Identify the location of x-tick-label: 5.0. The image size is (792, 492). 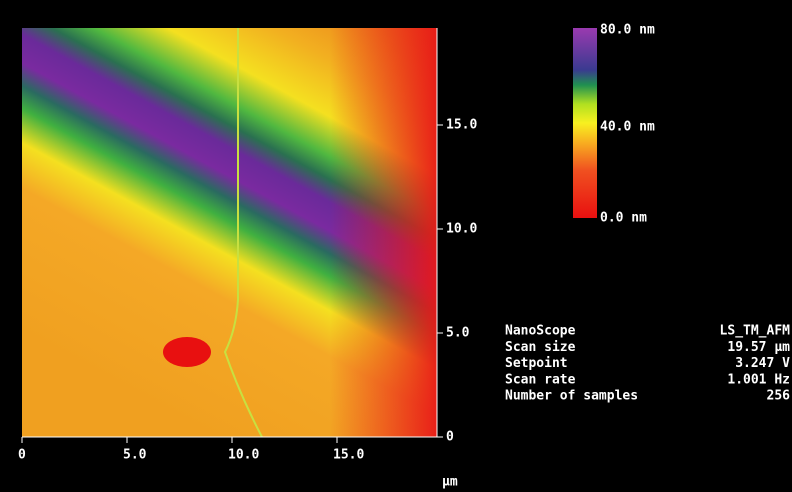
(135, 455).